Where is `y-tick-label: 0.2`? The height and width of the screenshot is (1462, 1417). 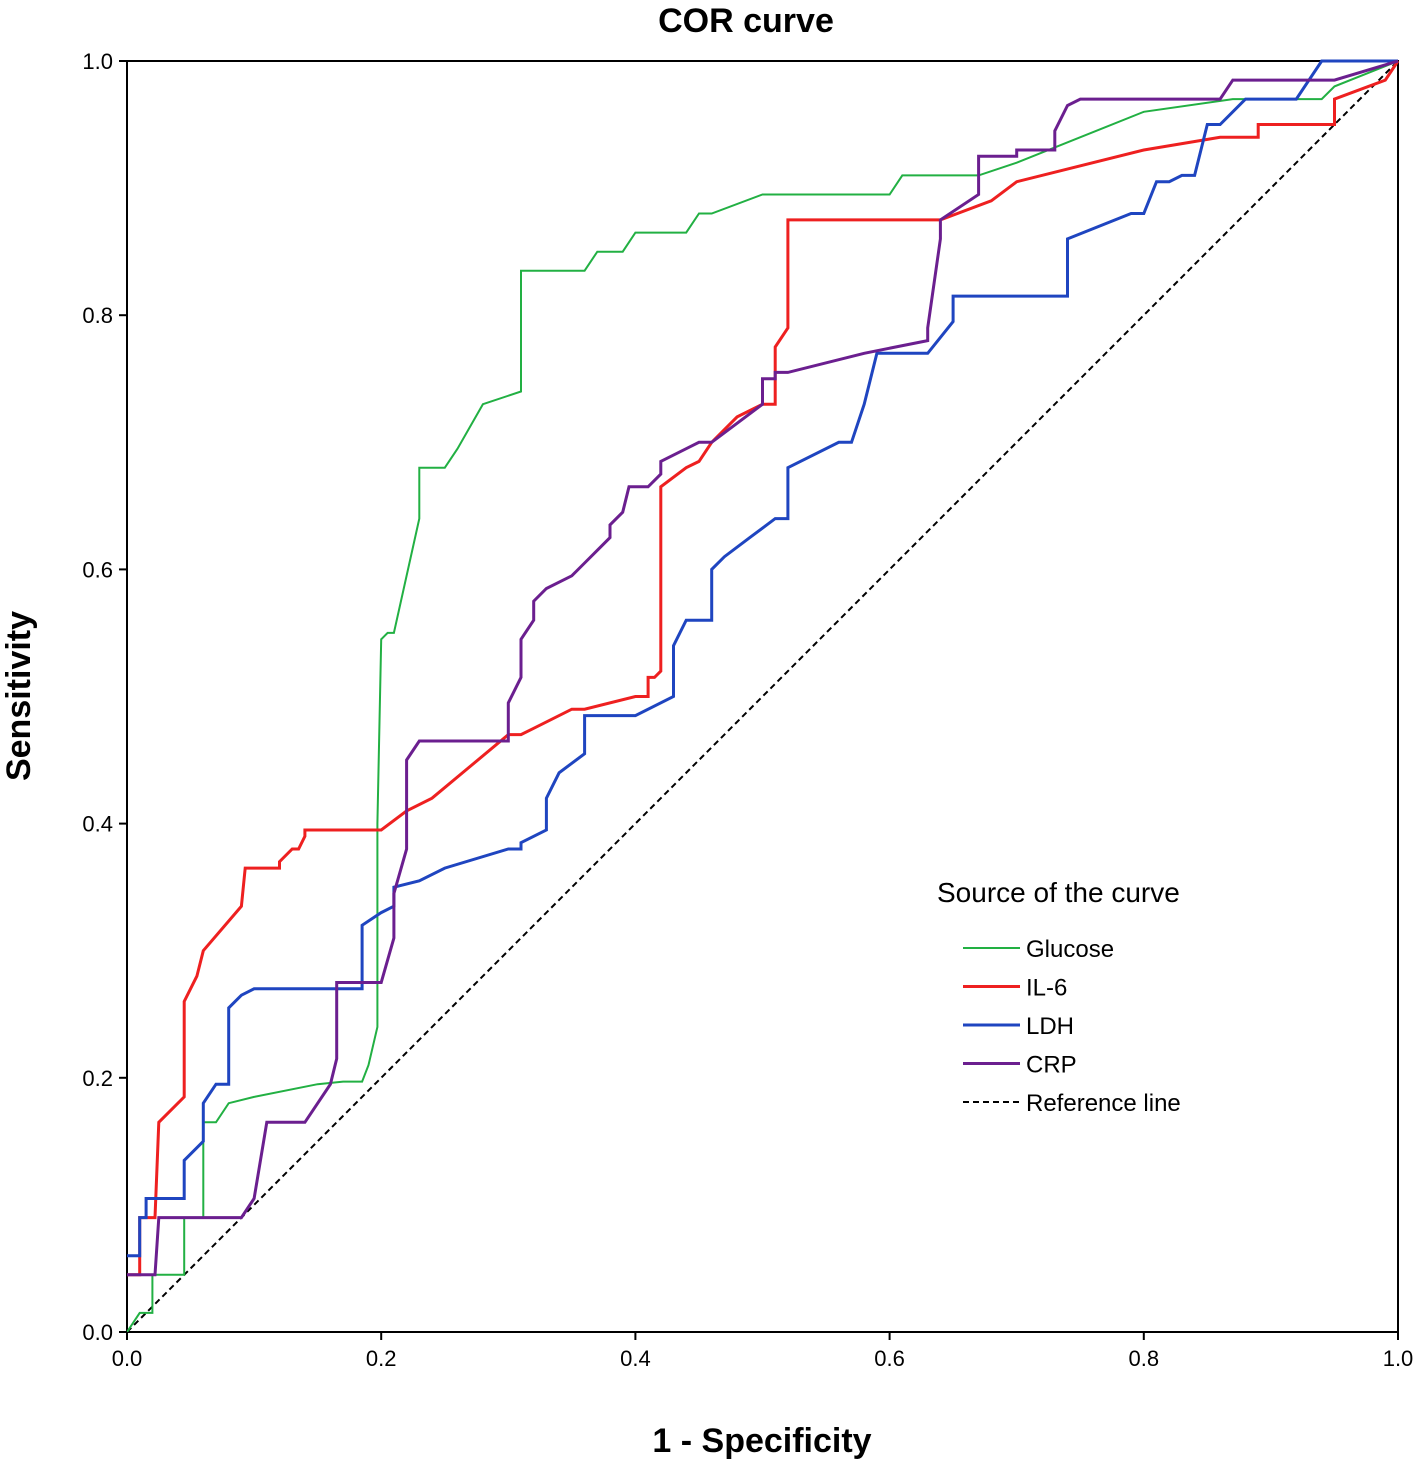 y-tick-label: 0.2 is located at coordinates (97, 1078).